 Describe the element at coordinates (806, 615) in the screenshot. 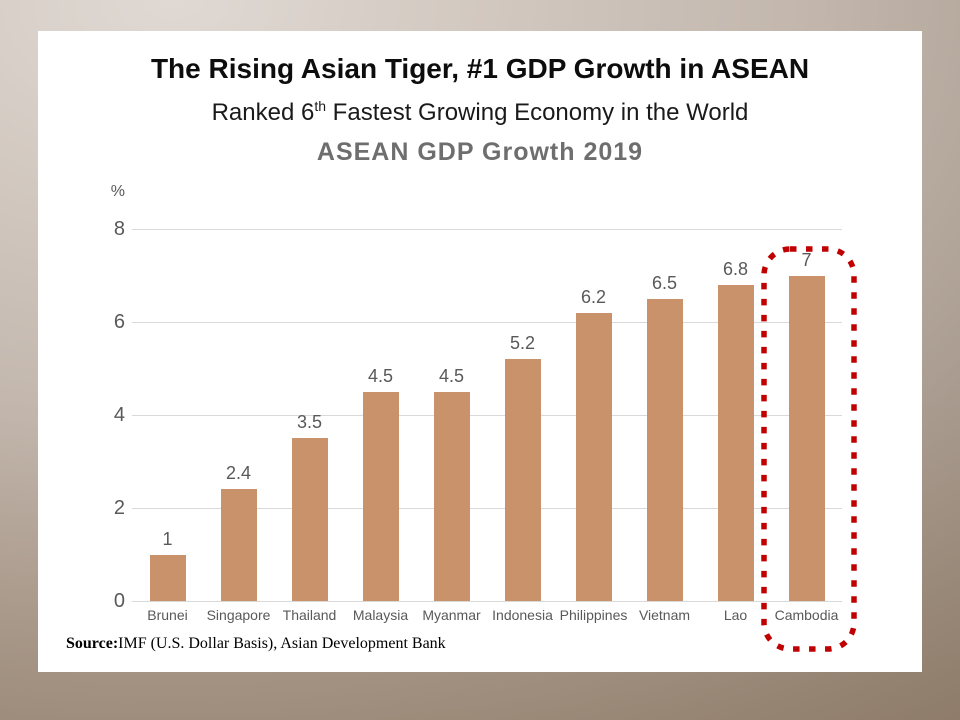

I see `x-label-cambodia: Cambodia` at that location.